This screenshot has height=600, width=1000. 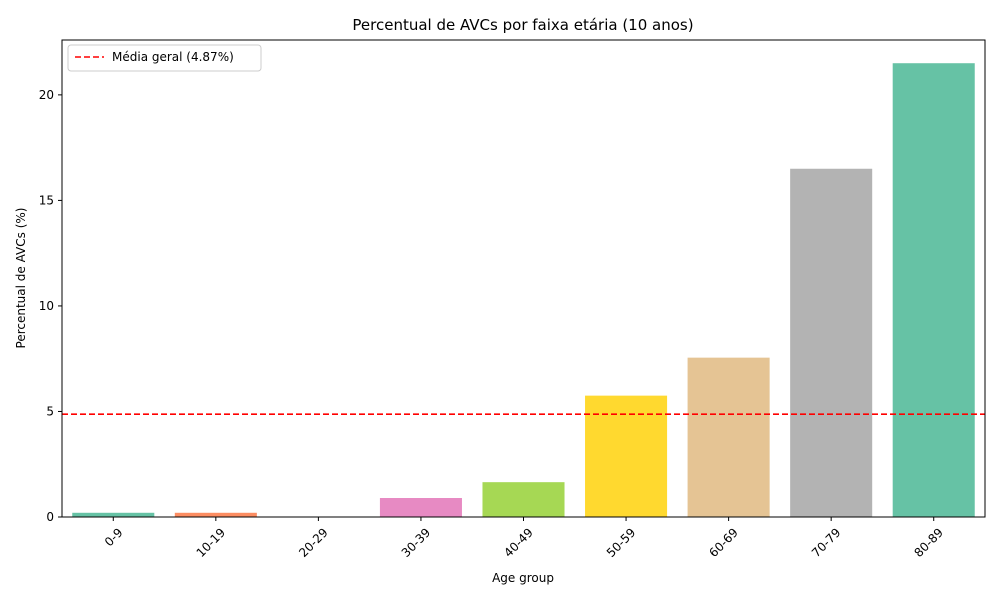 What do you see at coordinates (523, 578) in the screenshot?
I see `x-axis-title: Age group` at bounding box center [523, 578].